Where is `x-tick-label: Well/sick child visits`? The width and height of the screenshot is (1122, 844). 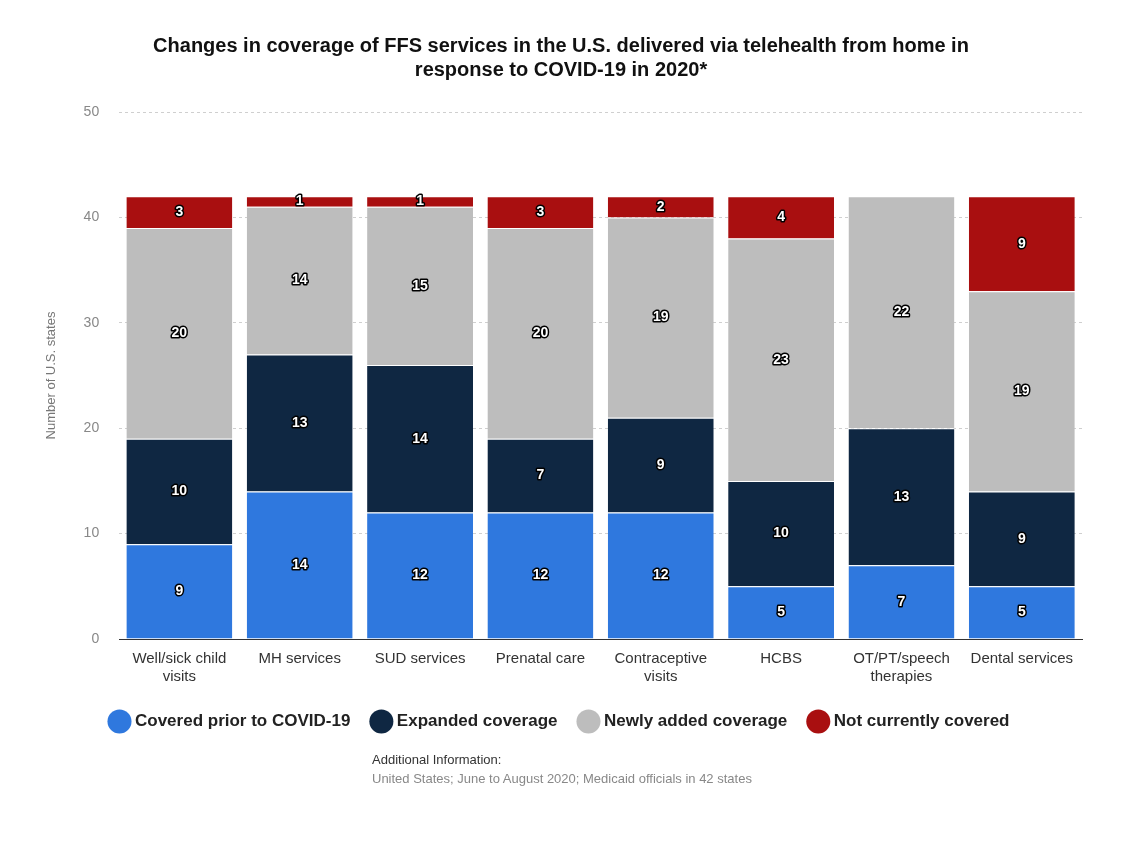 x-tick-label: Well/sick child visits is located at coordinates (179, 667).